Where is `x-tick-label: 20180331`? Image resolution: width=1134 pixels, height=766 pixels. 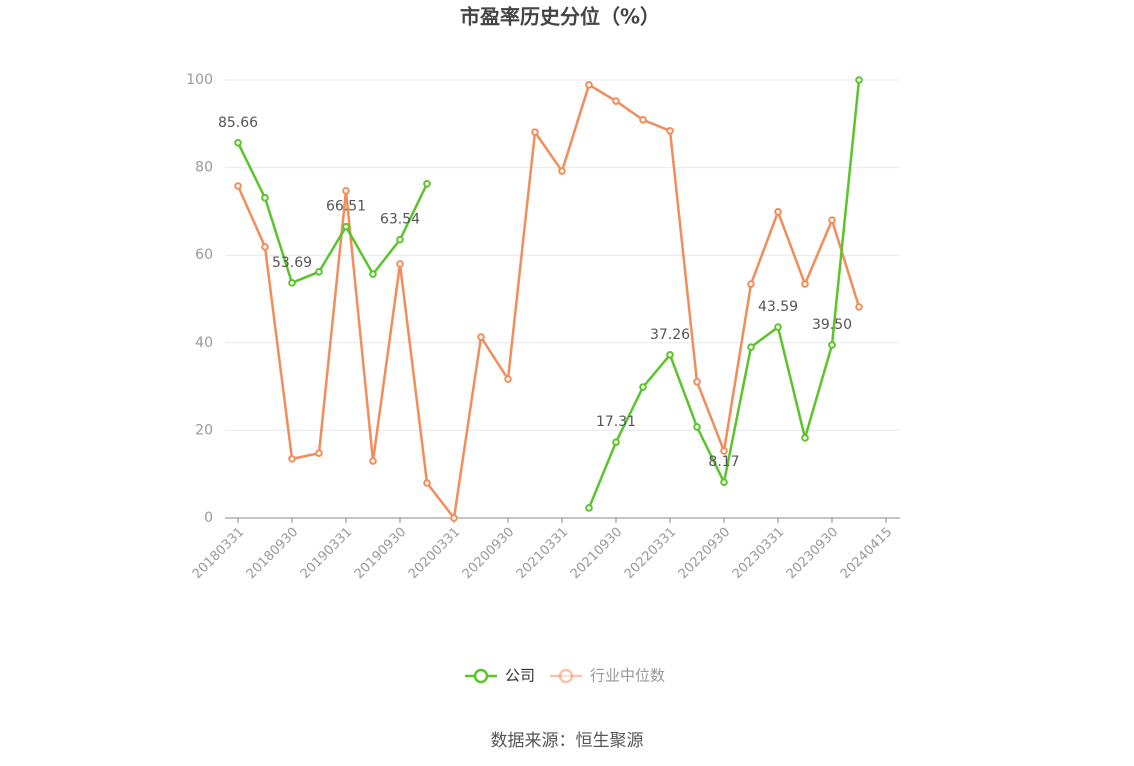
x-tick-label: 20180331 is located at coordinates (218, 553).